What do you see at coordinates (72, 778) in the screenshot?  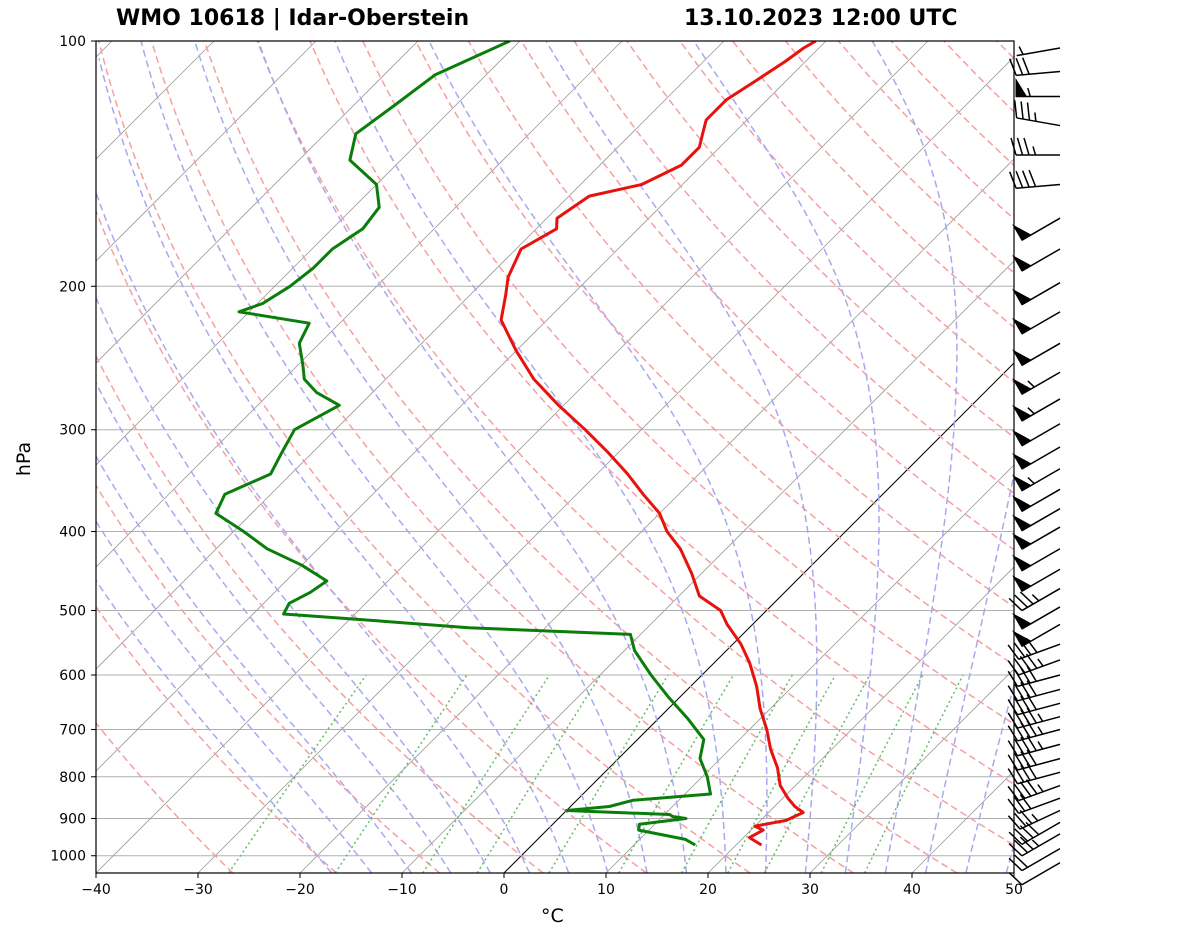 I see `y-tick-label: 800` at bounding box center [72, 778].